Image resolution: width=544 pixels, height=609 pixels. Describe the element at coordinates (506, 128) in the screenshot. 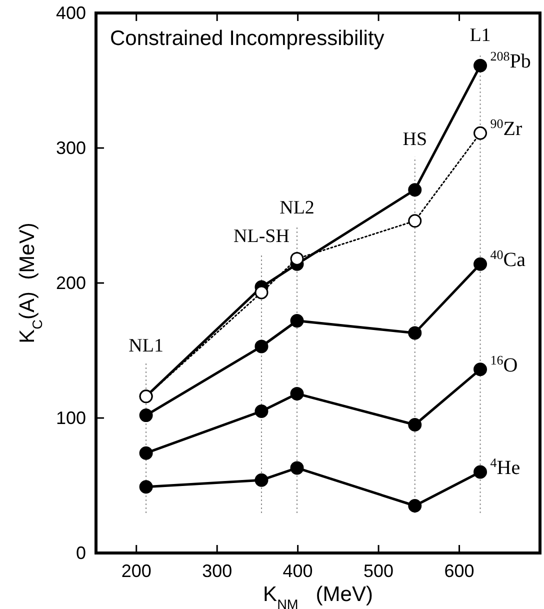

I see `series-label: $^{90}$Zr` at that location.